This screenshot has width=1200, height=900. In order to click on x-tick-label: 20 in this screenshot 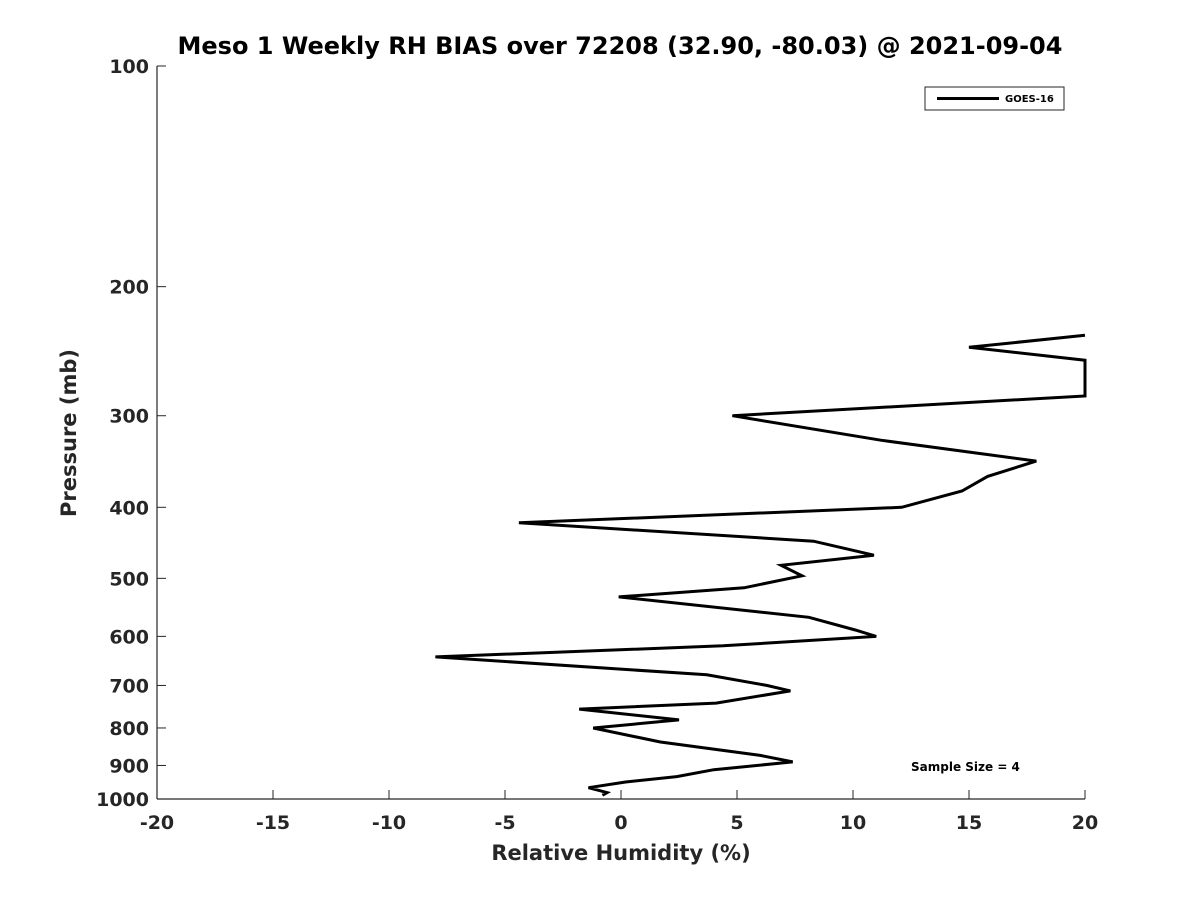, I will do `click(1085, 823)`.